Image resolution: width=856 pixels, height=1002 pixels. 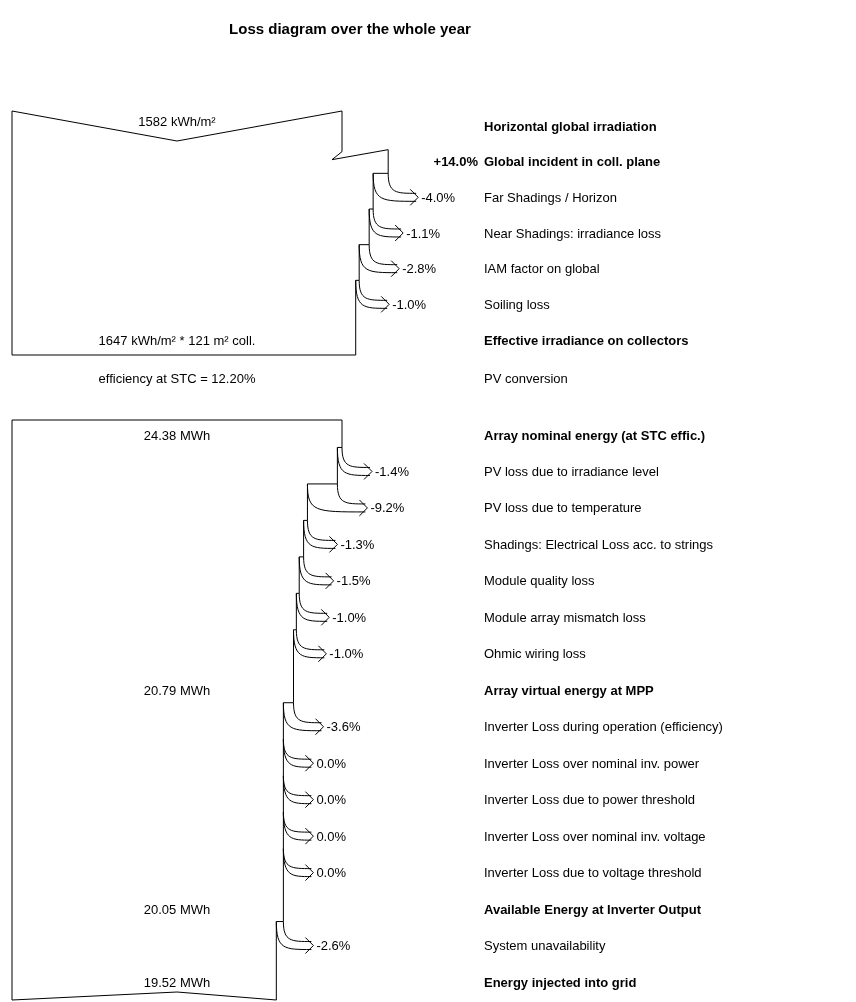 I want to click on data-label: 20.79 MWh, so click(x=177, y=690).